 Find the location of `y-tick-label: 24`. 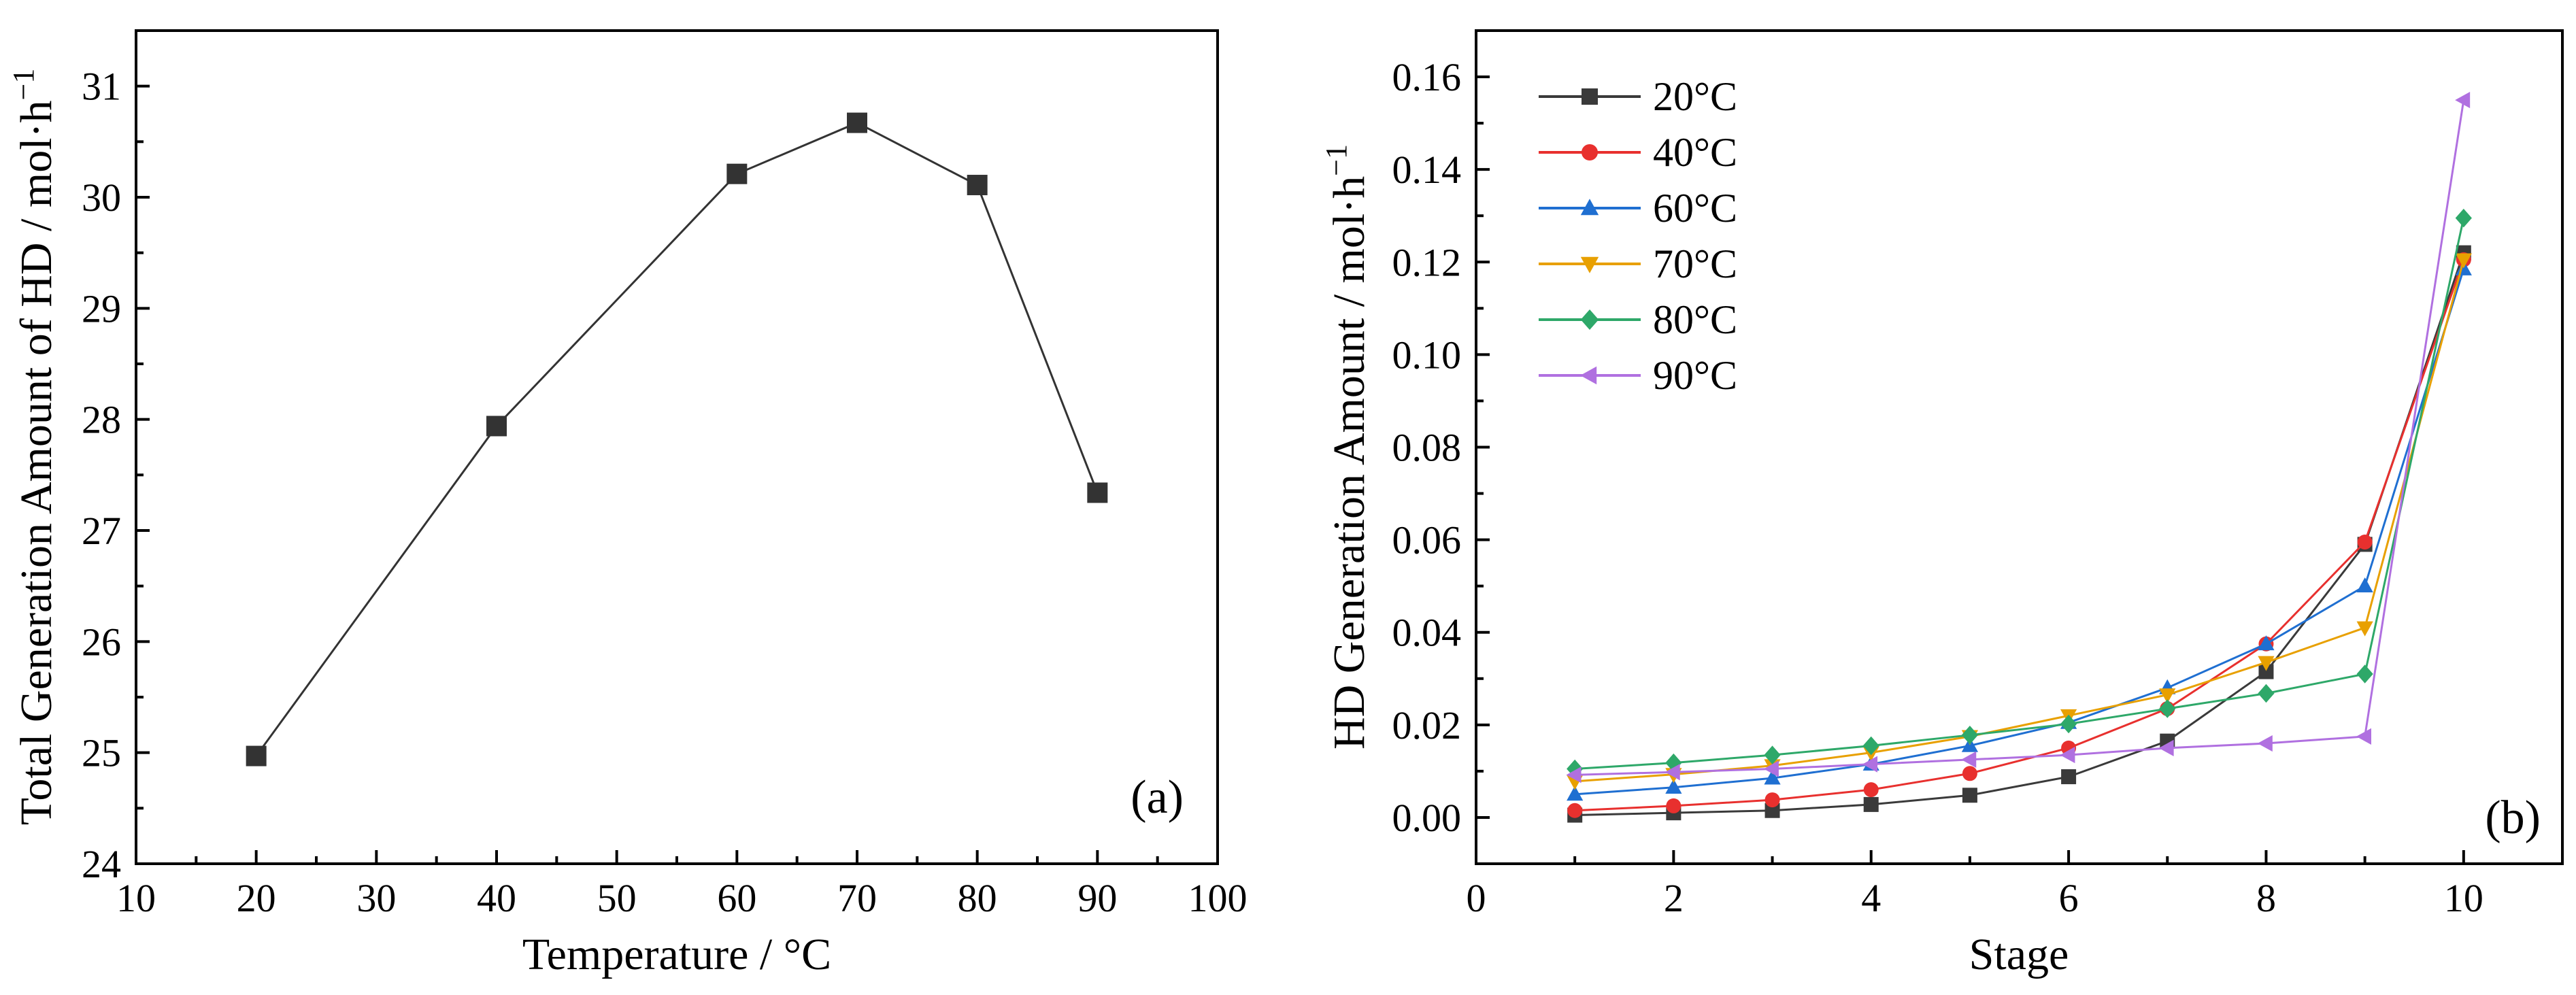

y-tick-label: 24 is located at coordinates (101, 864).